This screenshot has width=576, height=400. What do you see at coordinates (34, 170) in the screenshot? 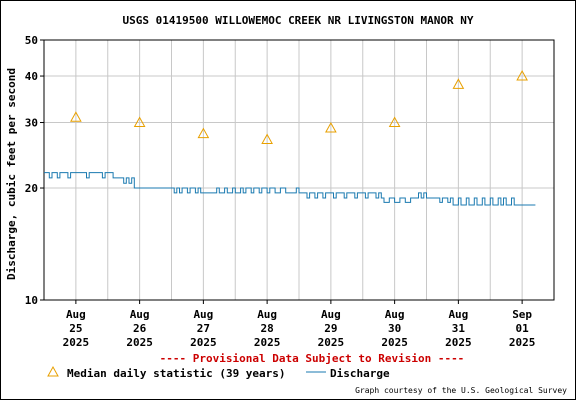
I see `y-axis-ticks: 10 20 30 40 50` at bounding box center [34, 170].